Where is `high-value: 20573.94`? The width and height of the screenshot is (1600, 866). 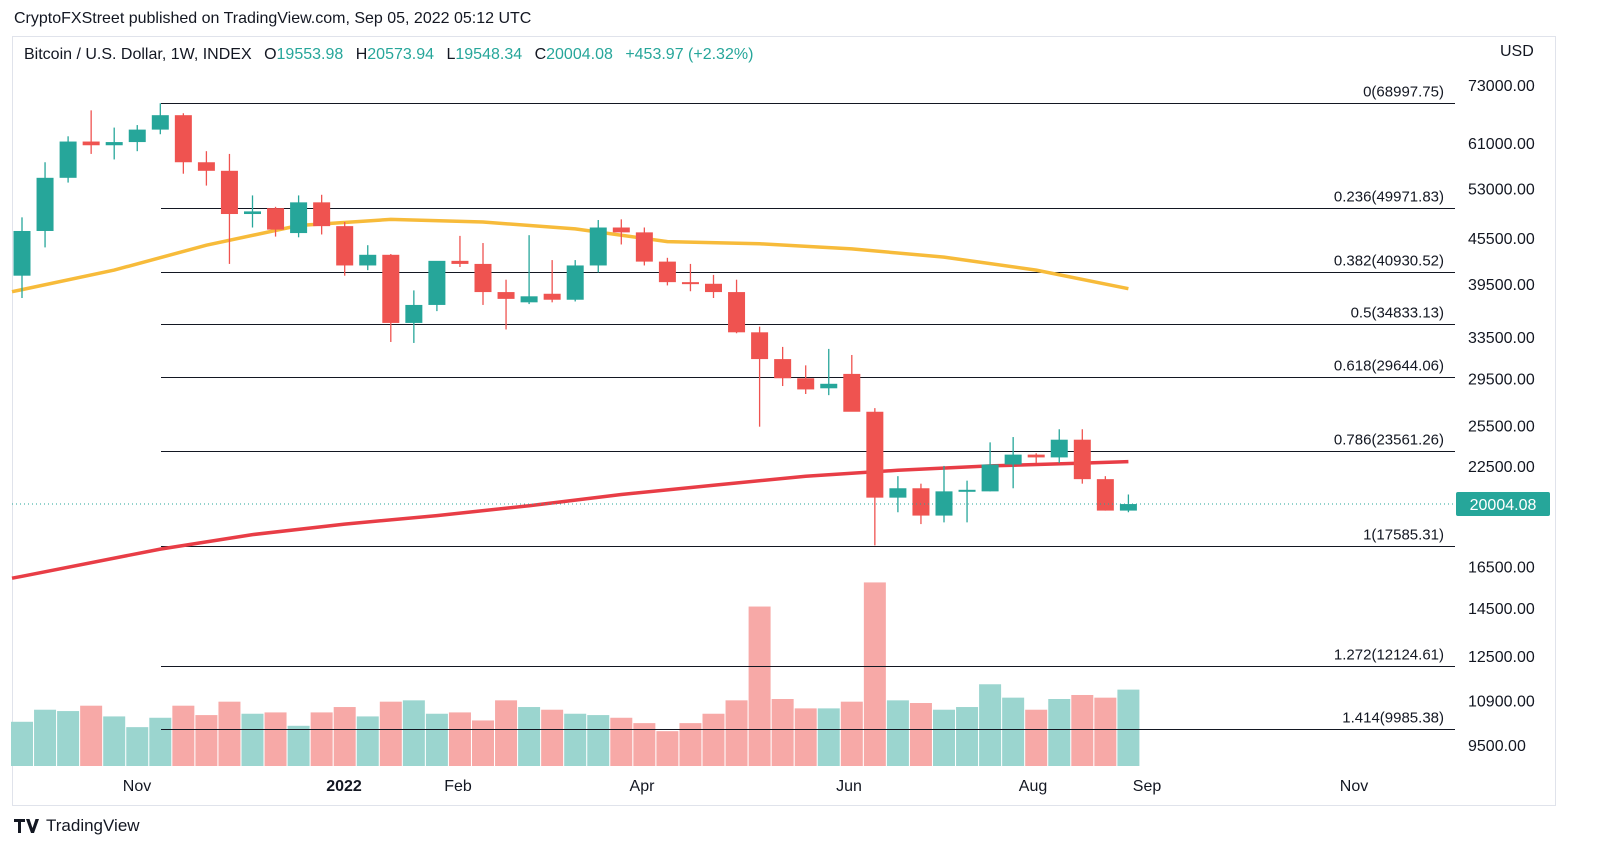 high-value: 20573.94 is located at coordinates (401, 54).